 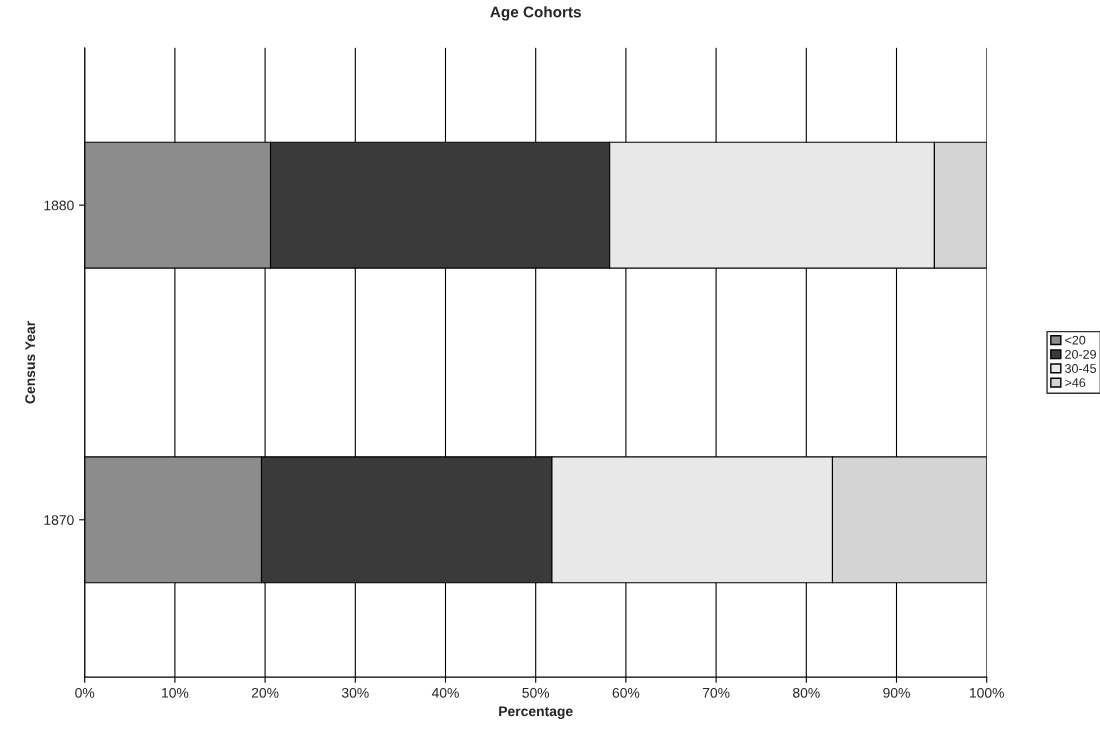 What do you see at coordinates (59, 520) in the screenshot?
I see `y-tick-label: 1870` at bounding box center [59, 520].